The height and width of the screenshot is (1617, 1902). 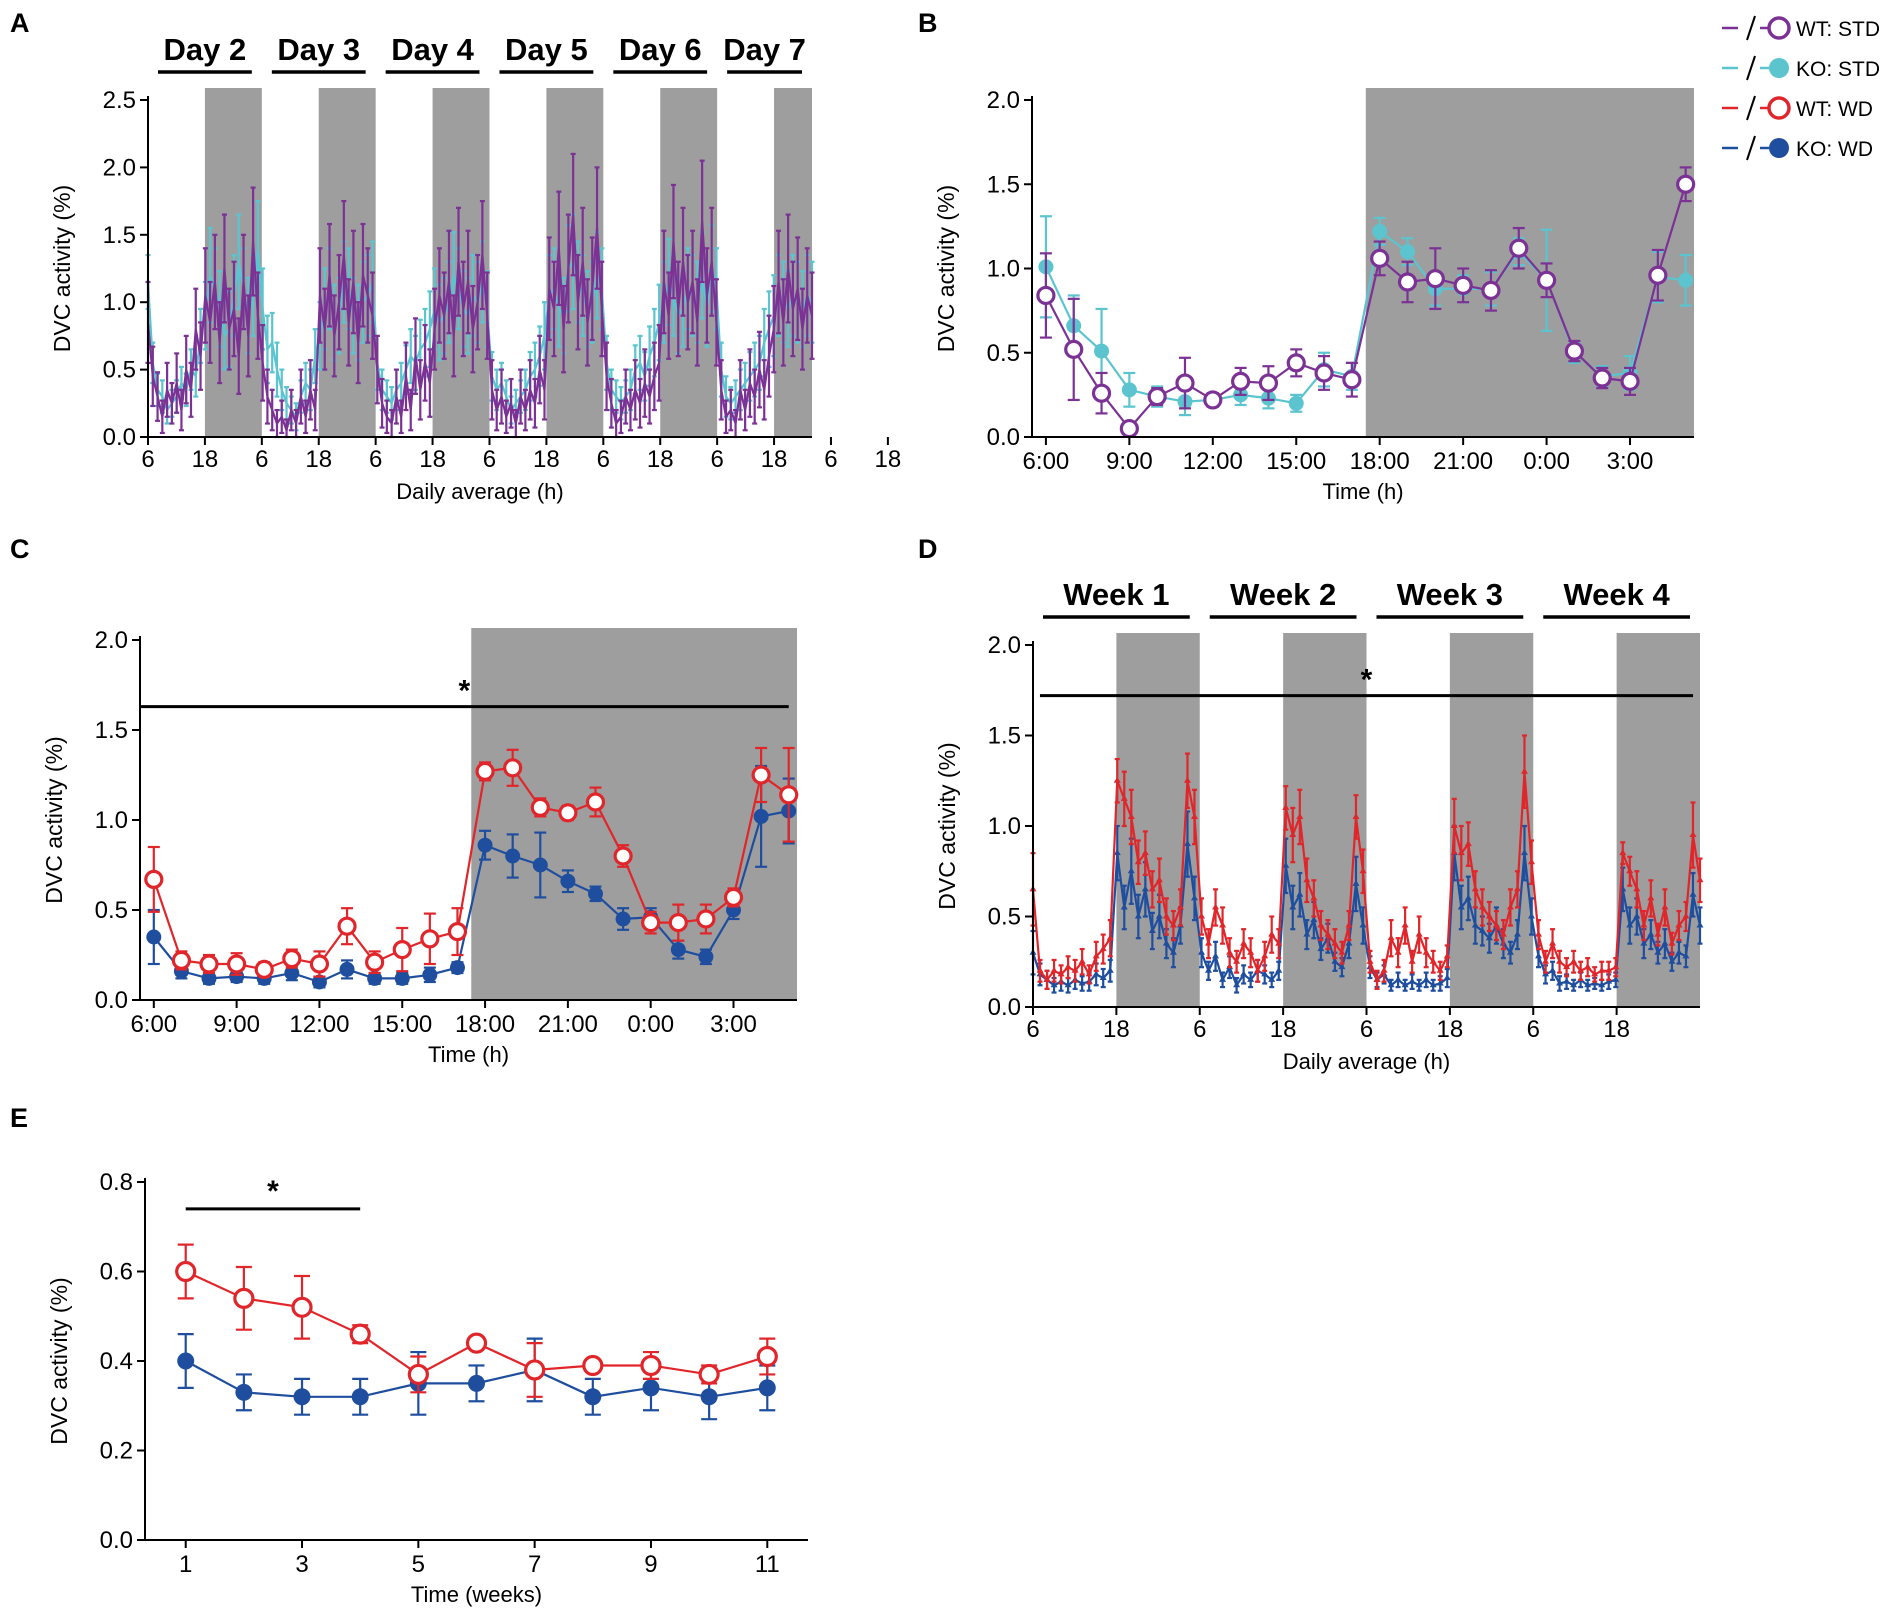 I want to click on legend-label: WT: WD, so click(x=1834, y=109).